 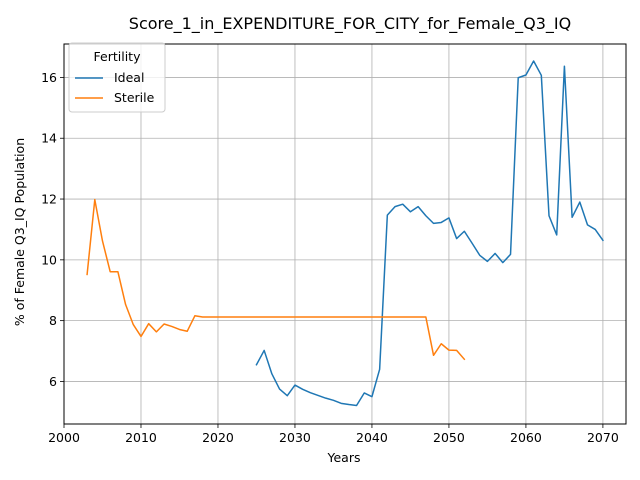 I want to click on legend: Fertility Ideal Sterile, so click(x=117, y=77).